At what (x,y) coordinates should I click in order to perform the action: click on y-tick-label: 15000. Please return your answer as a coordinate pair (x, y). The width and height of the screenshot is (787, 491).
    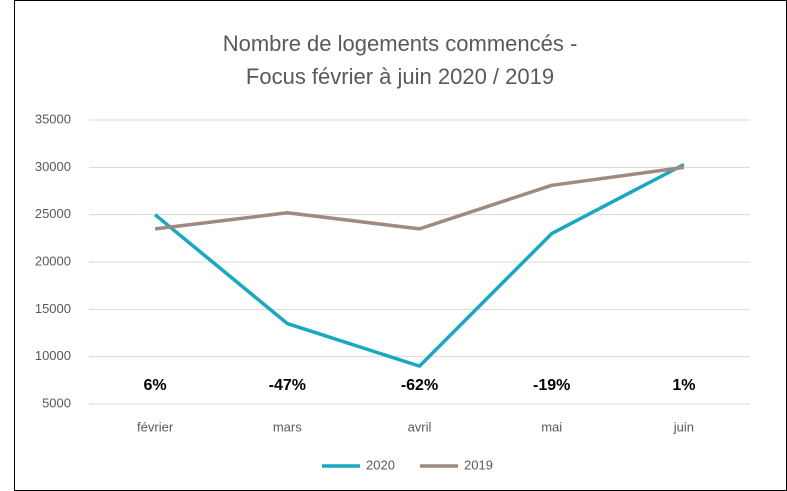
    Looking at the image, I should click on (53, 308).